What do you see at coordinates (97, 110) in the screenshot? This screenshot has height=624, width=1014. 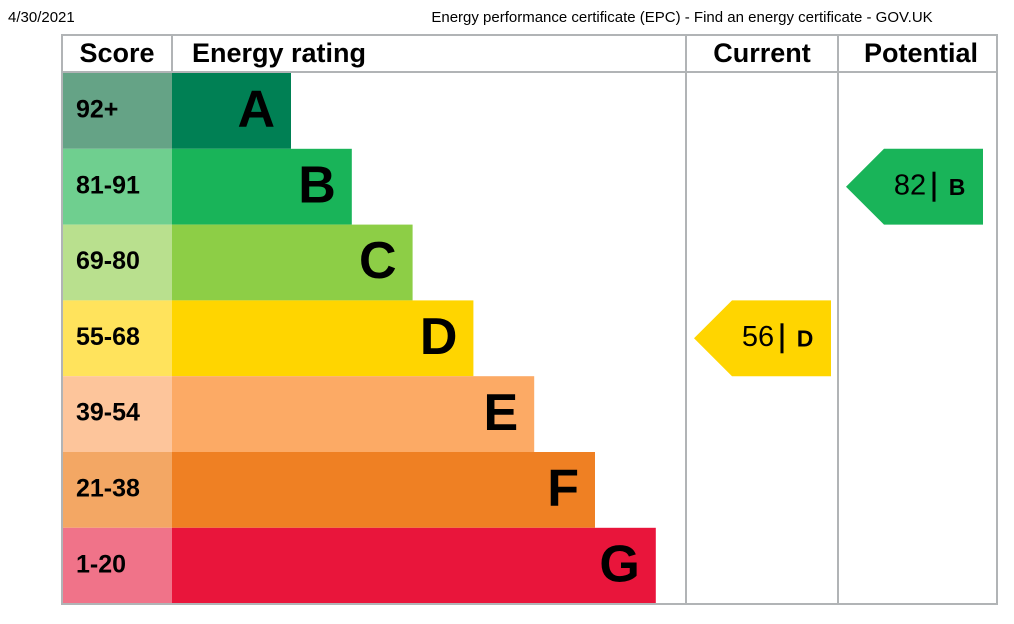 I see `score-range: 92+` at bounding box center [97, 110].